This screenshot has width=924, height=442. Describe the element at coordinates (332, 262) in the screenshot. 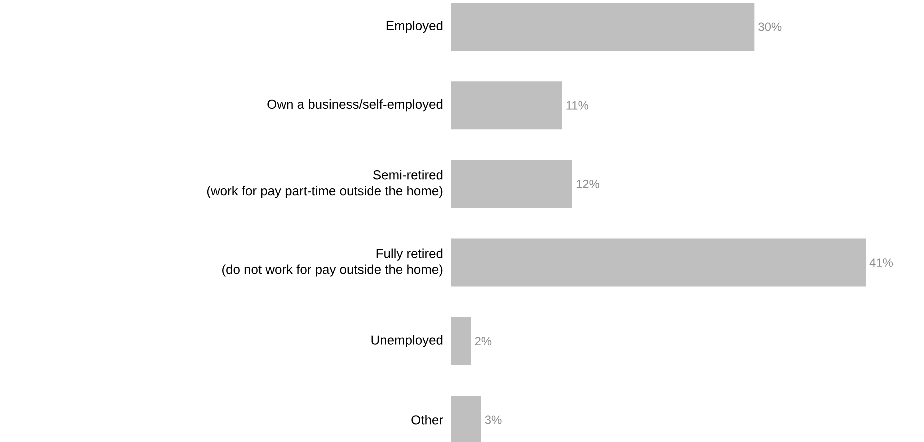

I see `y-tick-label: Fully retired (do not work for pay outside the home)` at that location.